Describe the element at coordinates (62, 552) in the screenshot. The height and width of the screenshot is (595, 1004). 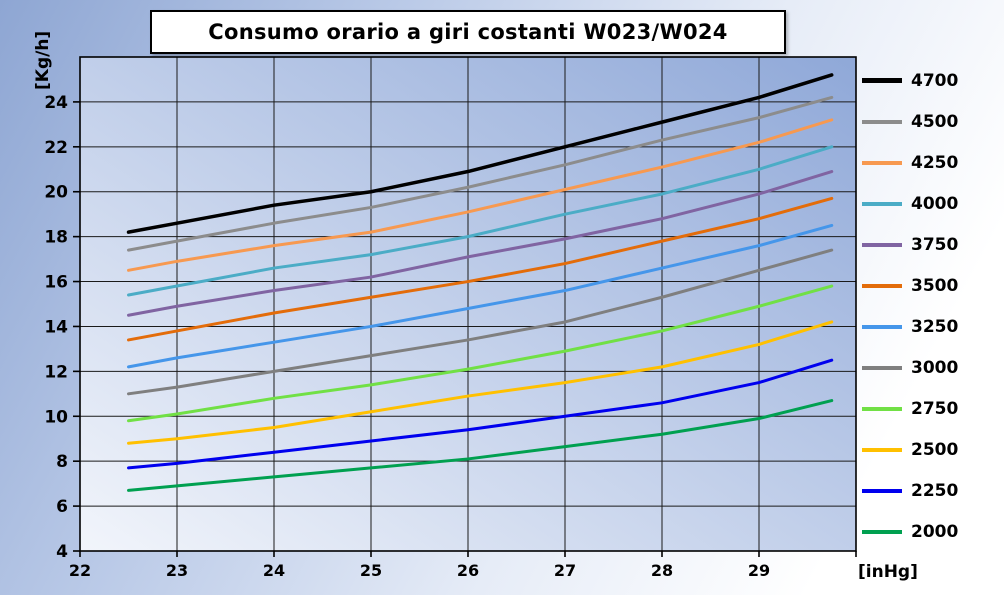
I see `y-tick-label: 4` at that location.